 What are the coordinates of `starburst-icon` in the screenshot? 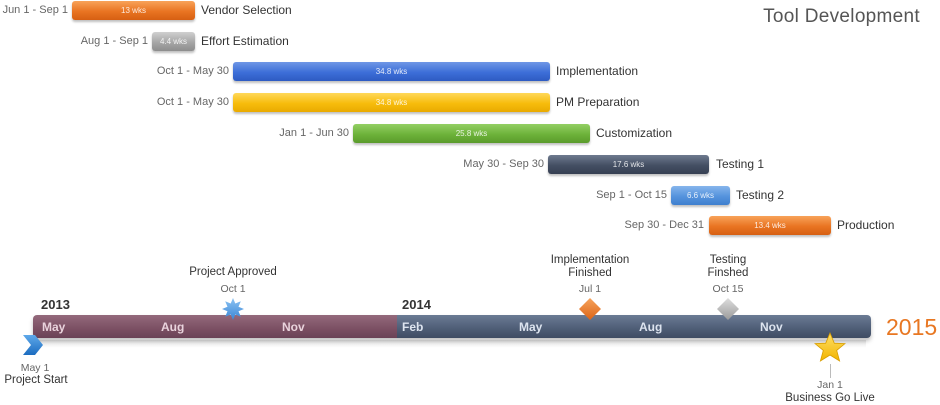 It's located at (233, 309).